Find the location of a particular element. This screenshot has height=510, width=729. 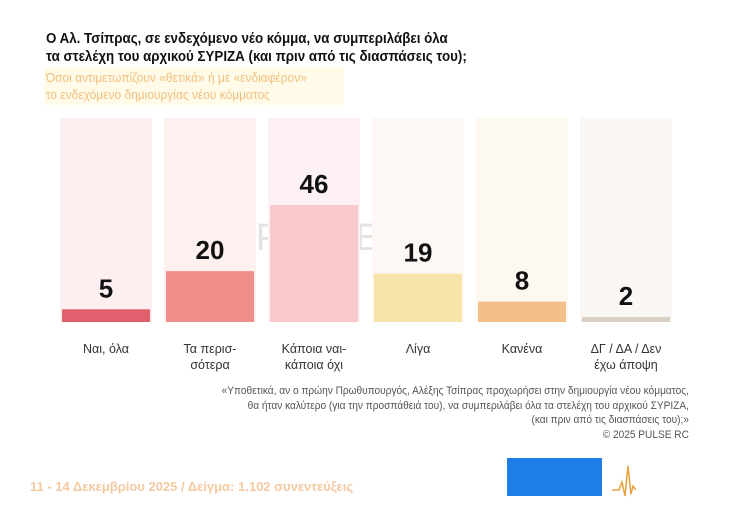

category-label: Ναι, όλα is located at coordinates (106, 349).